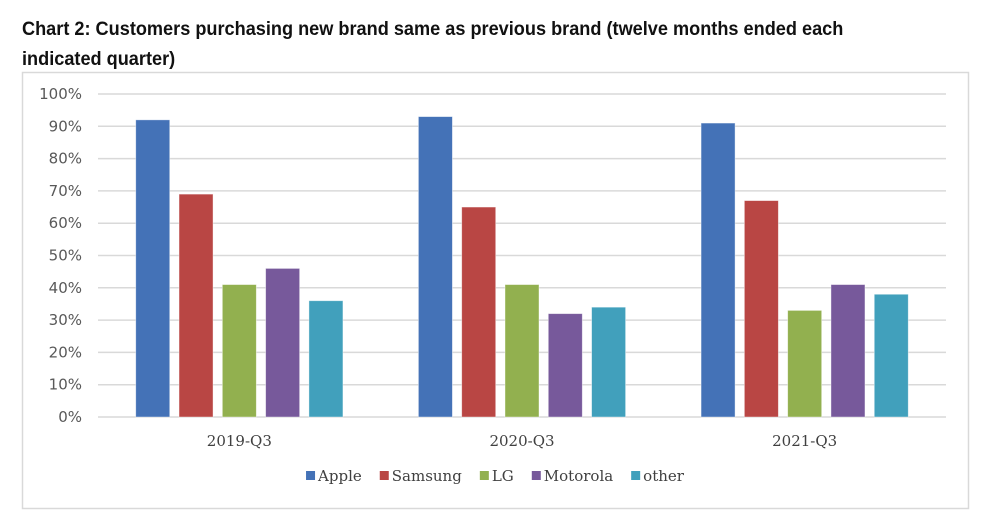 This screenshot has height=531, width=1000. I want to click on legend-item-apple: Apple, so click(334, 476).